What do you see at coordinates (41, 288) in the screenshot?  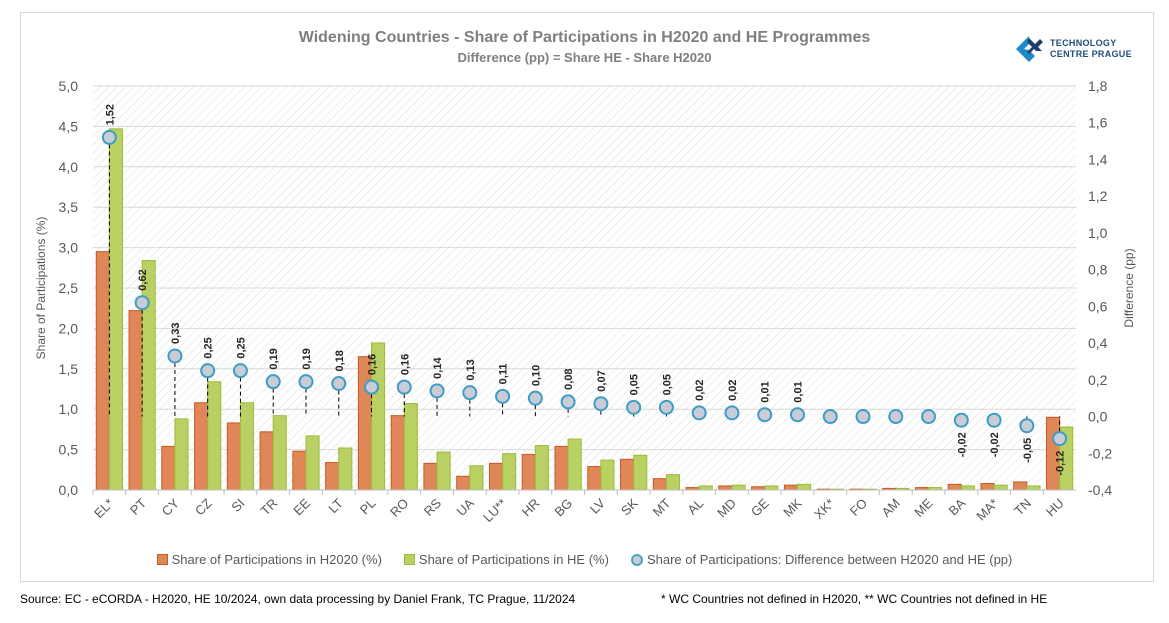 I see `y-axis-title: Share of Participations (%)` at bounding box center [41, 288].